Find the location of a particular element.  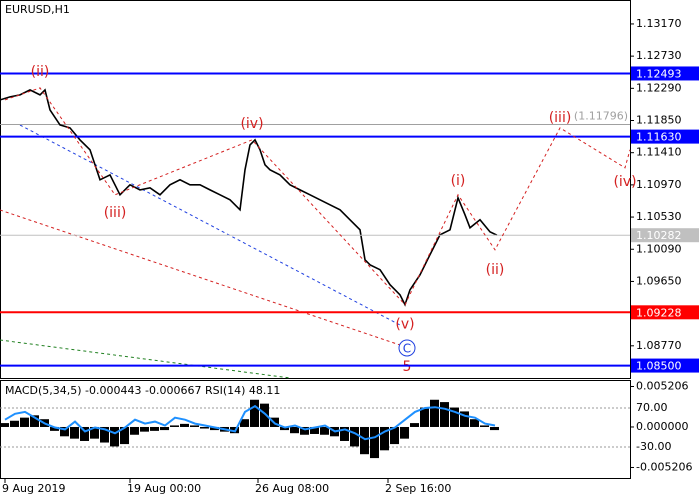

x-tick-label: 19 Aug 00:00 is located at coordinates (164, 488).